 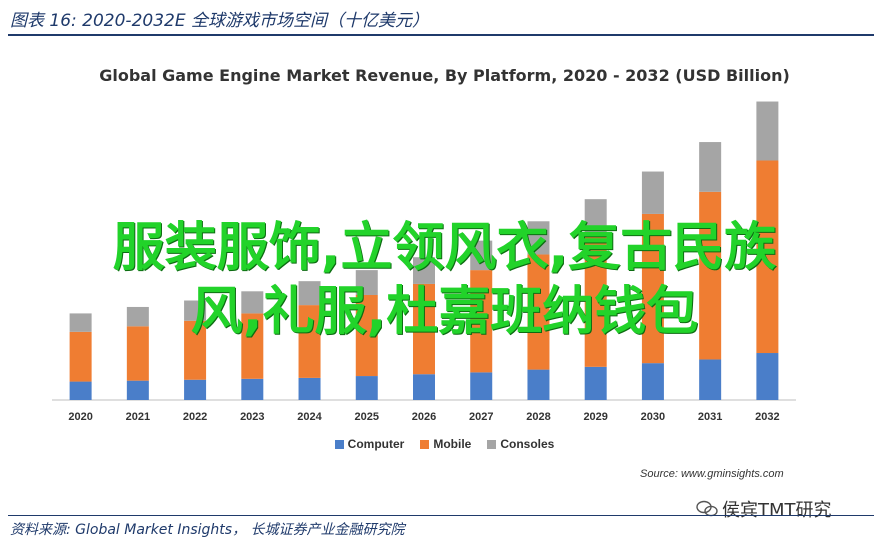 What do you see at coordinates (710, 167) in the screenshot?
I see `bar-consoles-2031` at bounding box center [710, 167].